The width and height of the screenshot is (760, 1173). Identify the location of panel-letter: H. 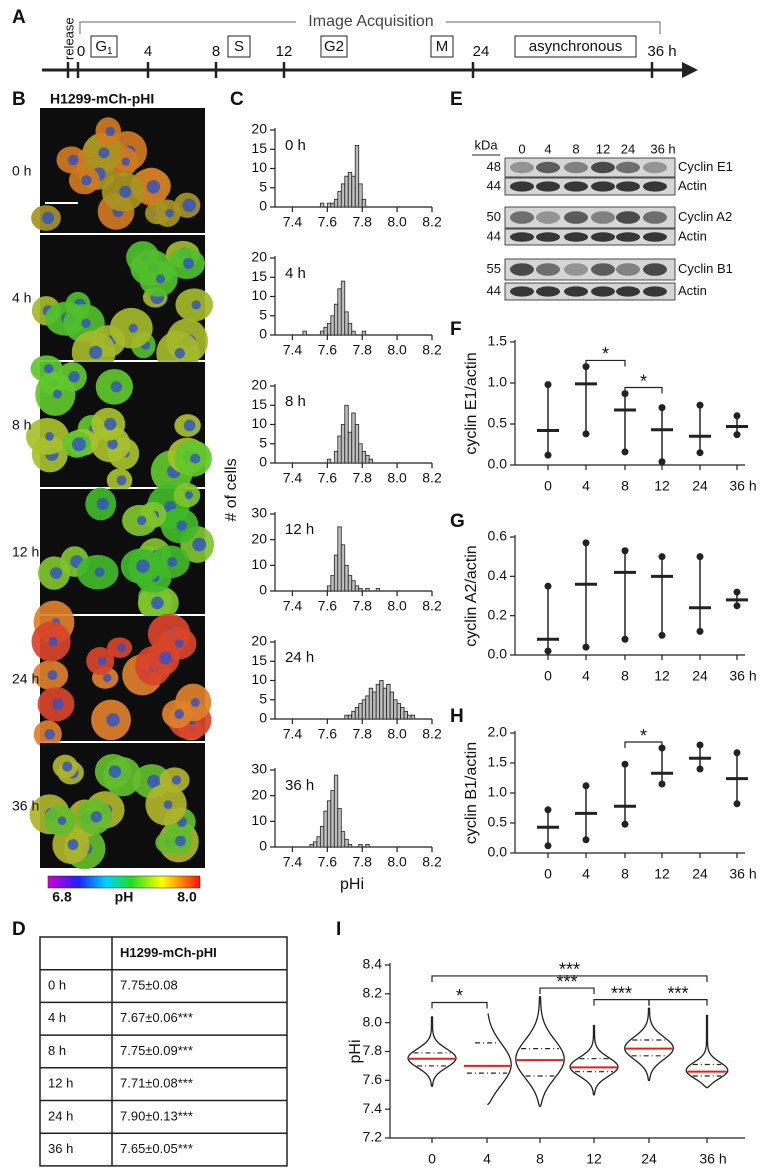
(457, 716).